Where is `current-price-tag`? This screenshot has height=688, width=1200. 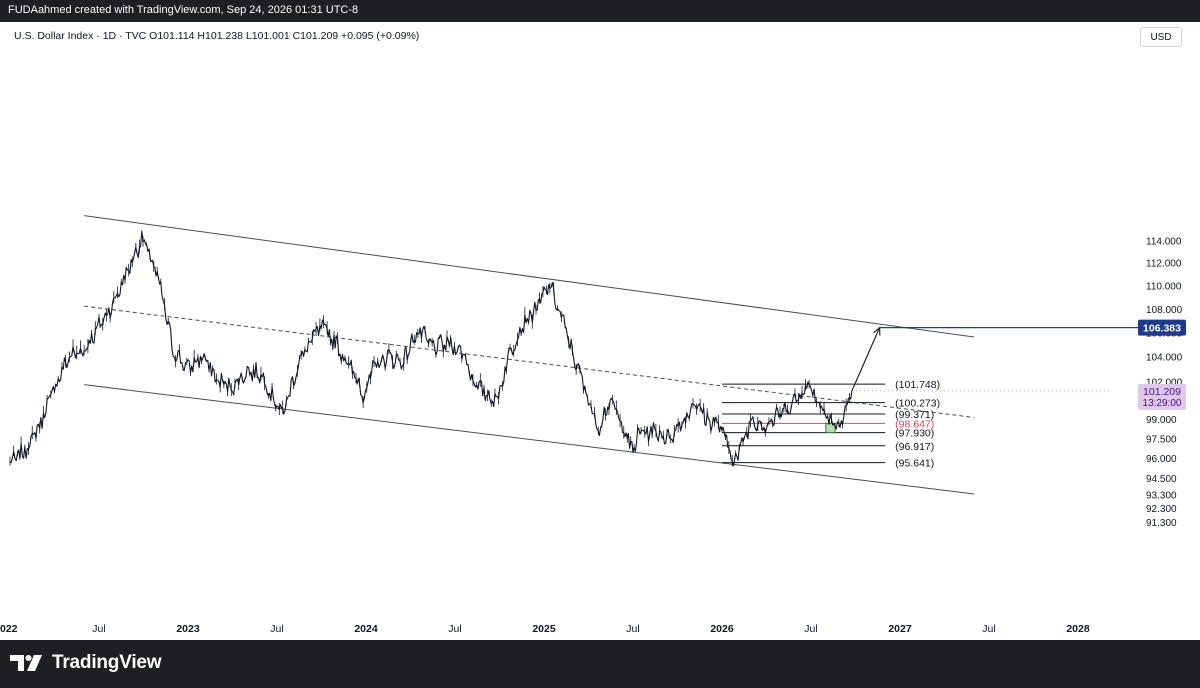
current-price-tag is located at coordinates (1162, 396).